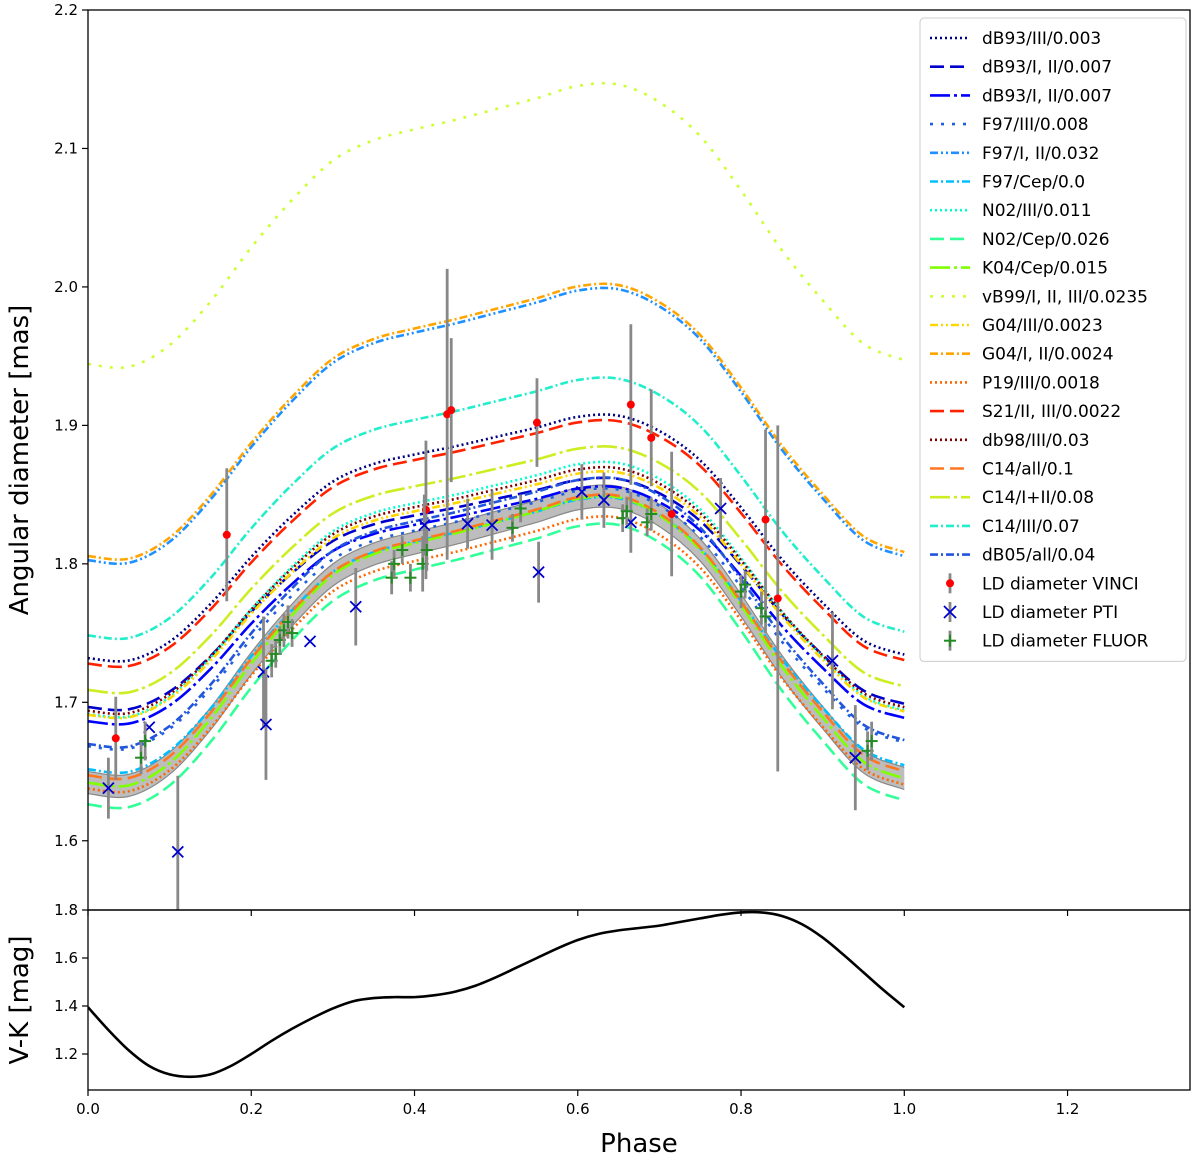 Image resolution: width=1200 pixels, height=1164 pixels. What do you see at coordinates (20, 999) in the screenshot?
I see `bottom-y-axis-label: V-K [mag]` at bounding box center [20, 999].